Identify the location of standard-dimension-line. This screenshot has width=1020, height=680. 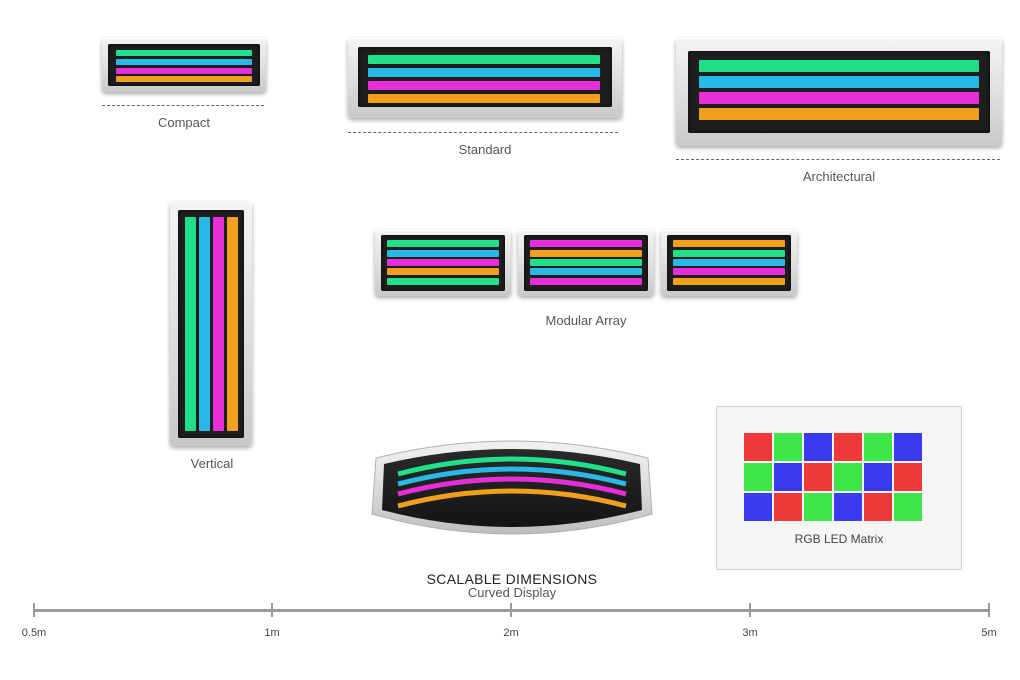
(483, 132).